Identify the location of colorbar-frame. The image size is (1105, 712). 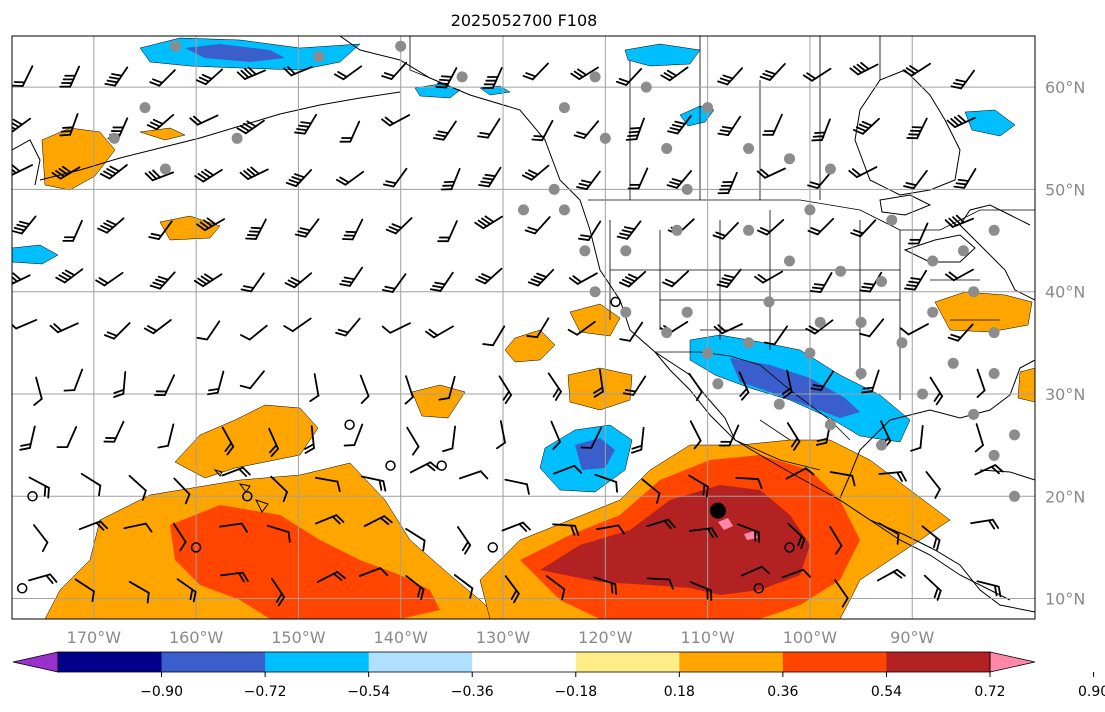
(524, 662).